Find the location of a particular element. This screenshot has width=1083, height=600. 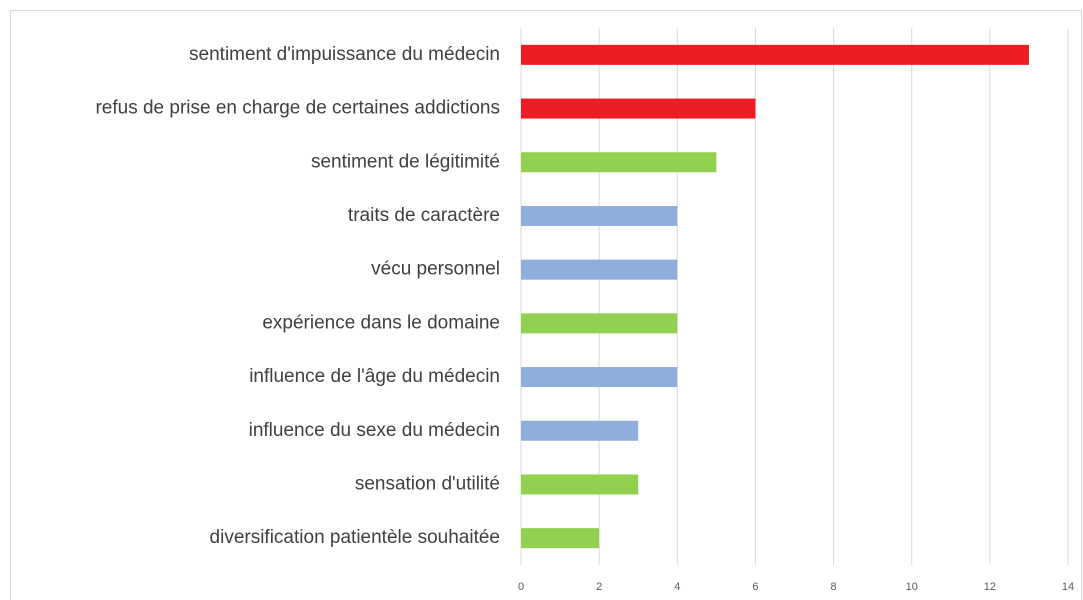

x-tick-label: 6 is located at coordinates (755, 587).